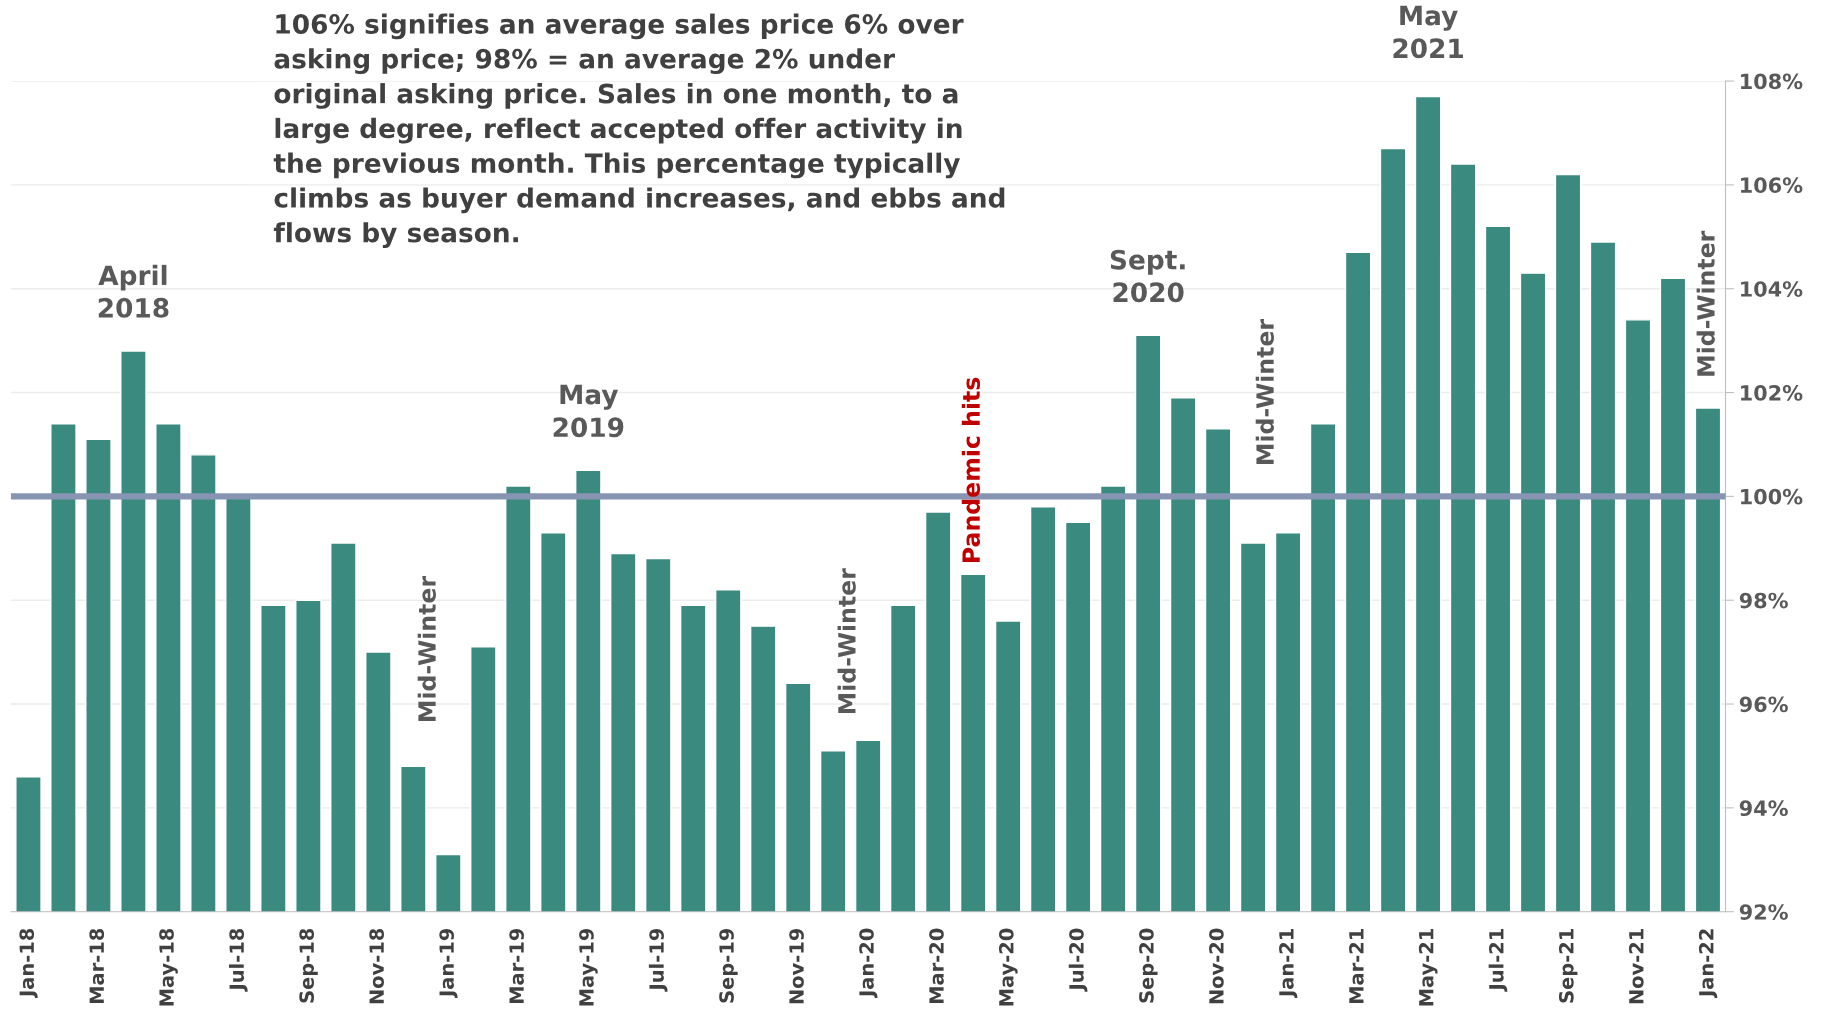  What do you see at coordinates (588, 411) in the screenshot?
I see `annotation: May 2019` at bounding box center [588, 411].